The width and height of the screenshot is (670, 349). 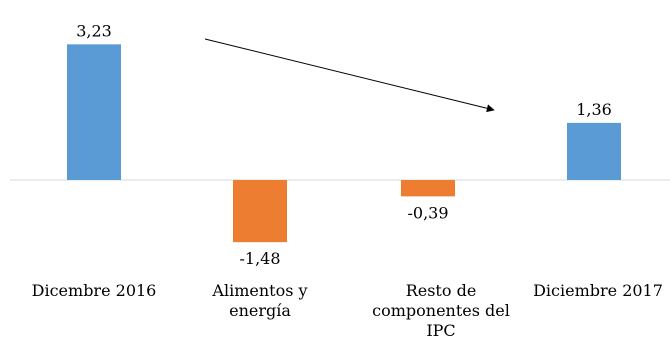 I want to click on category-label-alimentos: Alimentos y energía, so click(x=260, y=300).